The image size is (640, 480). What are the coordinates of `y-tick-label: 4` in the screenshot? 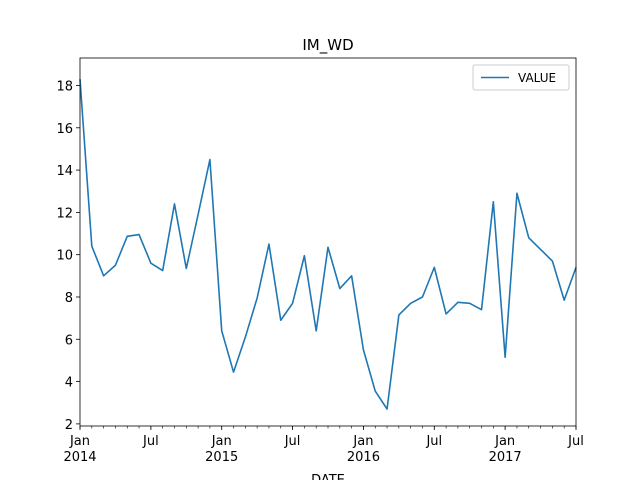 It's located at (69, 383).